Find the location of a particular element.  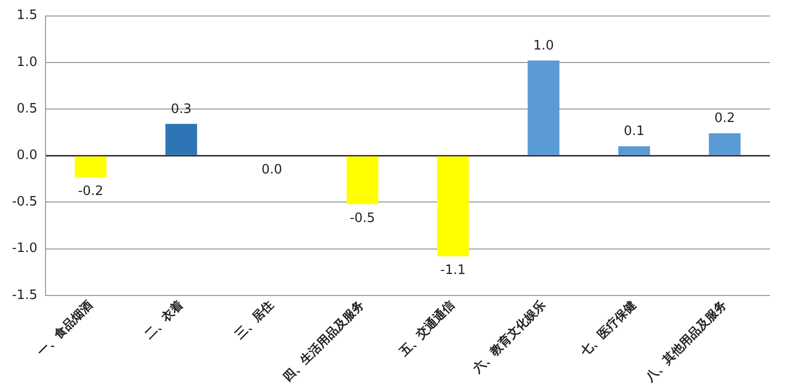

data-label: -0.5 is located at coordinates (363, 218).